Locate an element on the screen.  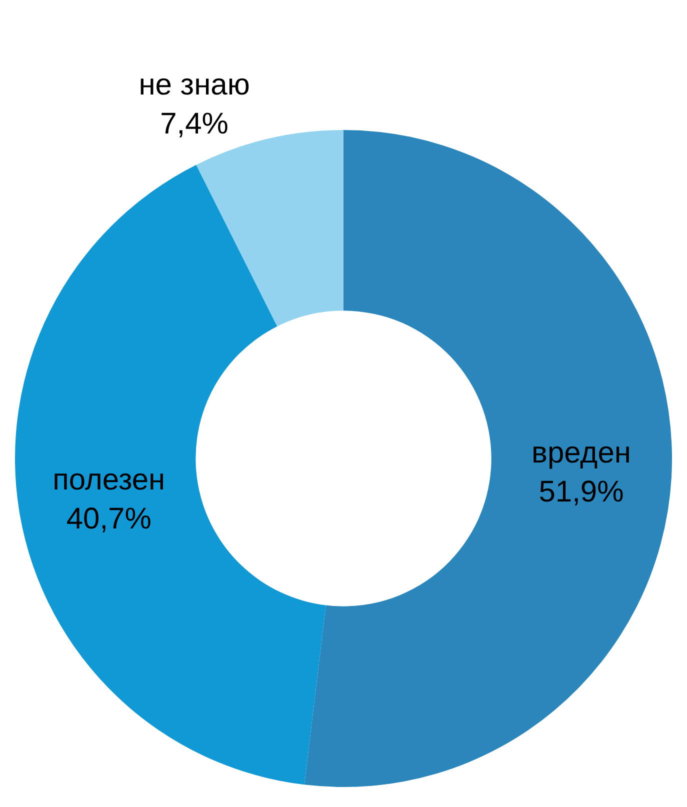
data-label: 40,7% is located at coordinates (109, 519).